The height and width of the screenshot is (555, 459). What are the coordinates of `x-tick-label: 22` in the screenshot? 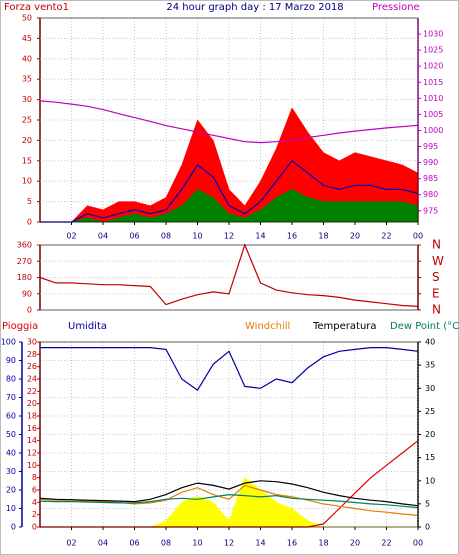 It's located at (386, 236).